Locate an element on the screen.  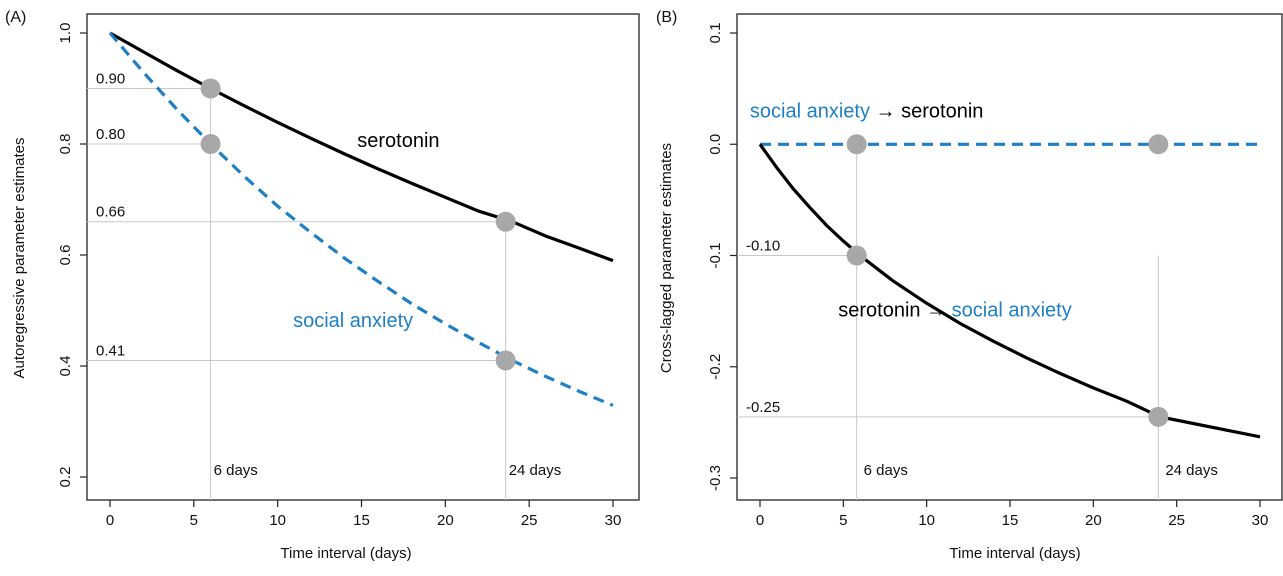
value-label: -0.25 is located at coordinates (763, 407).